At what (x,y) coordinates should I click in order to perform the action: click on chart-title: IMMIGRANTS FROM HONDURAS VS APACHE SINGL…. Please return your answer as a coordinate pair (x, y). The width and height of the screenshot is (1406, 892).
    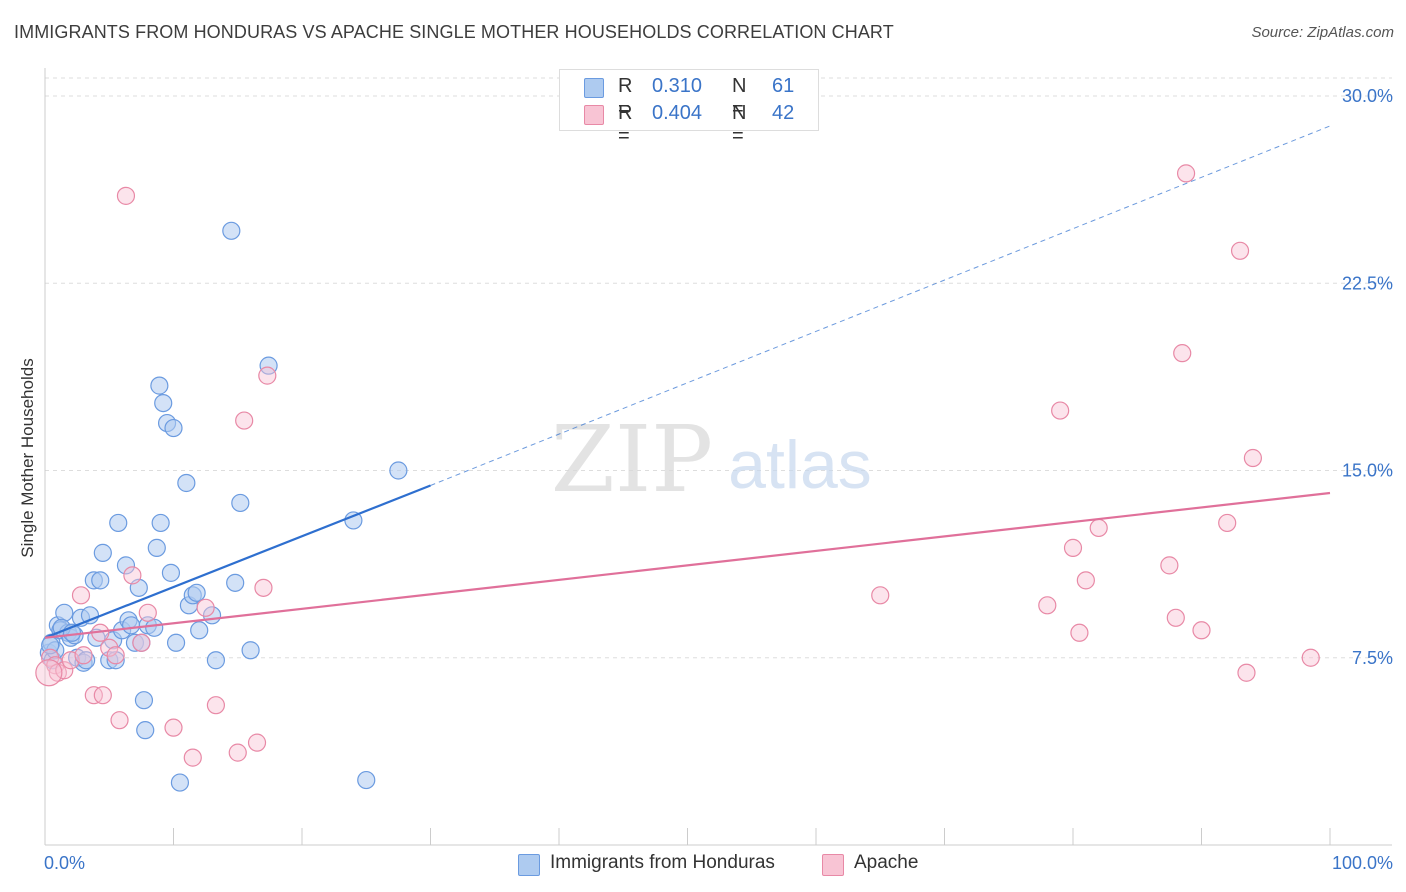
    Looking at the image, I should click on (454, 32).